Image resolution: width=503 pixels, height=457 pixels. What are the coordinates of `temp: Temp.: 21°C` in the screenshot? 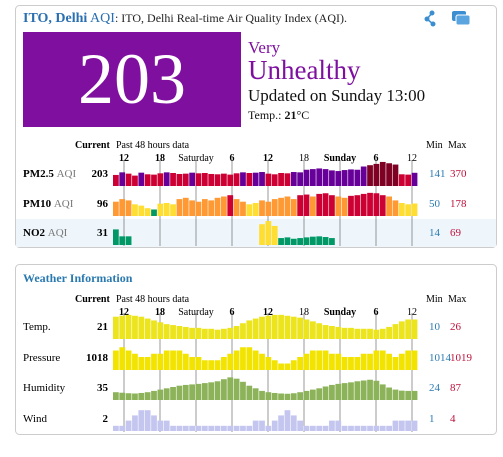 It's located at (278, 115).